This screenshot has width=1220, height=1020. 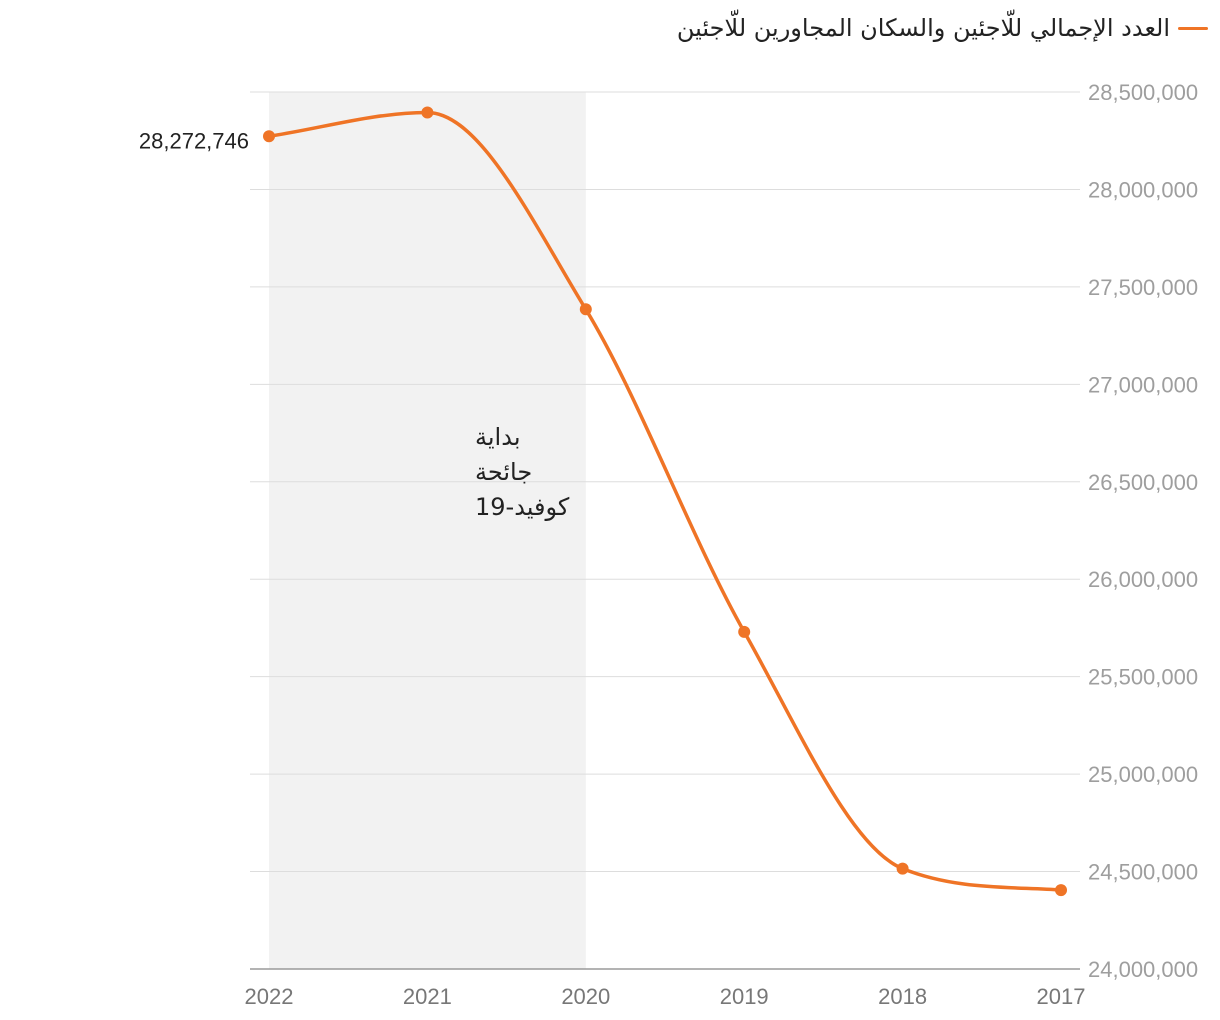 I want to click on data-label: 28,272,746, so click(x=194, y=140).